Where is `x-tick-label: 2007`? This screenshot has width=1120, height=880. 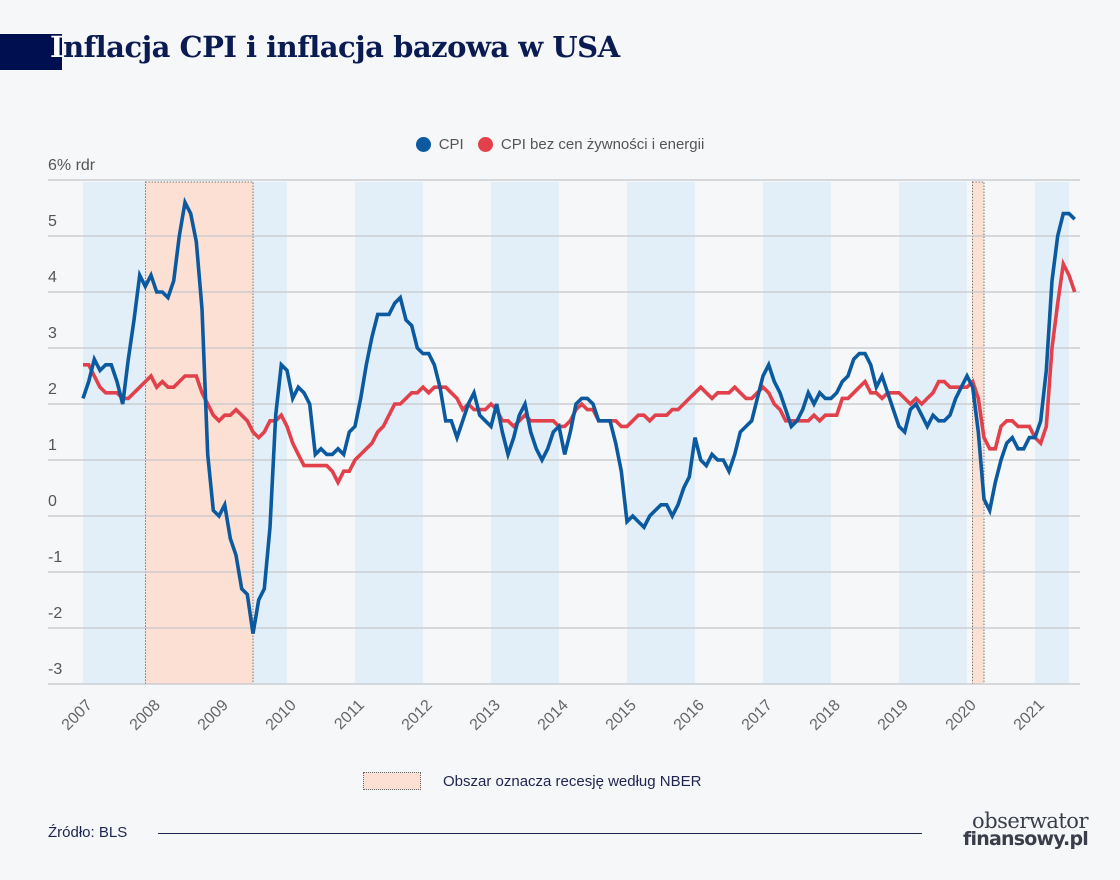 x-tick-label: 2007 is located at coordinates (77, 715).